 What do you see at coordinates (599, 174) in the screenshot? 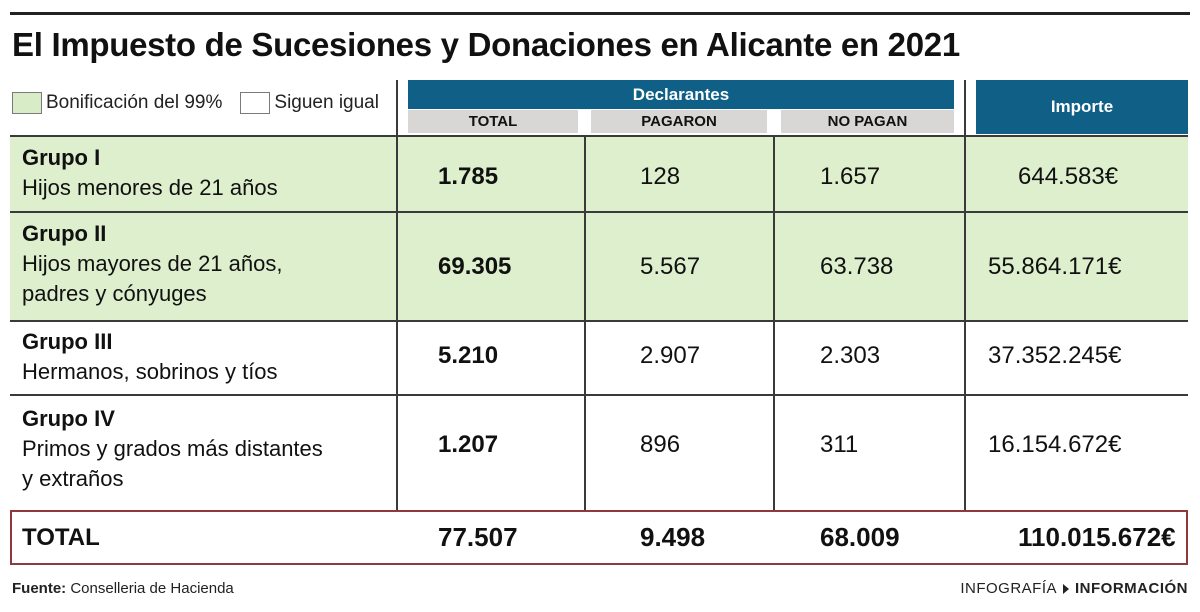
I see `row-bg-grupo-i` at bounding box center [599, 174].